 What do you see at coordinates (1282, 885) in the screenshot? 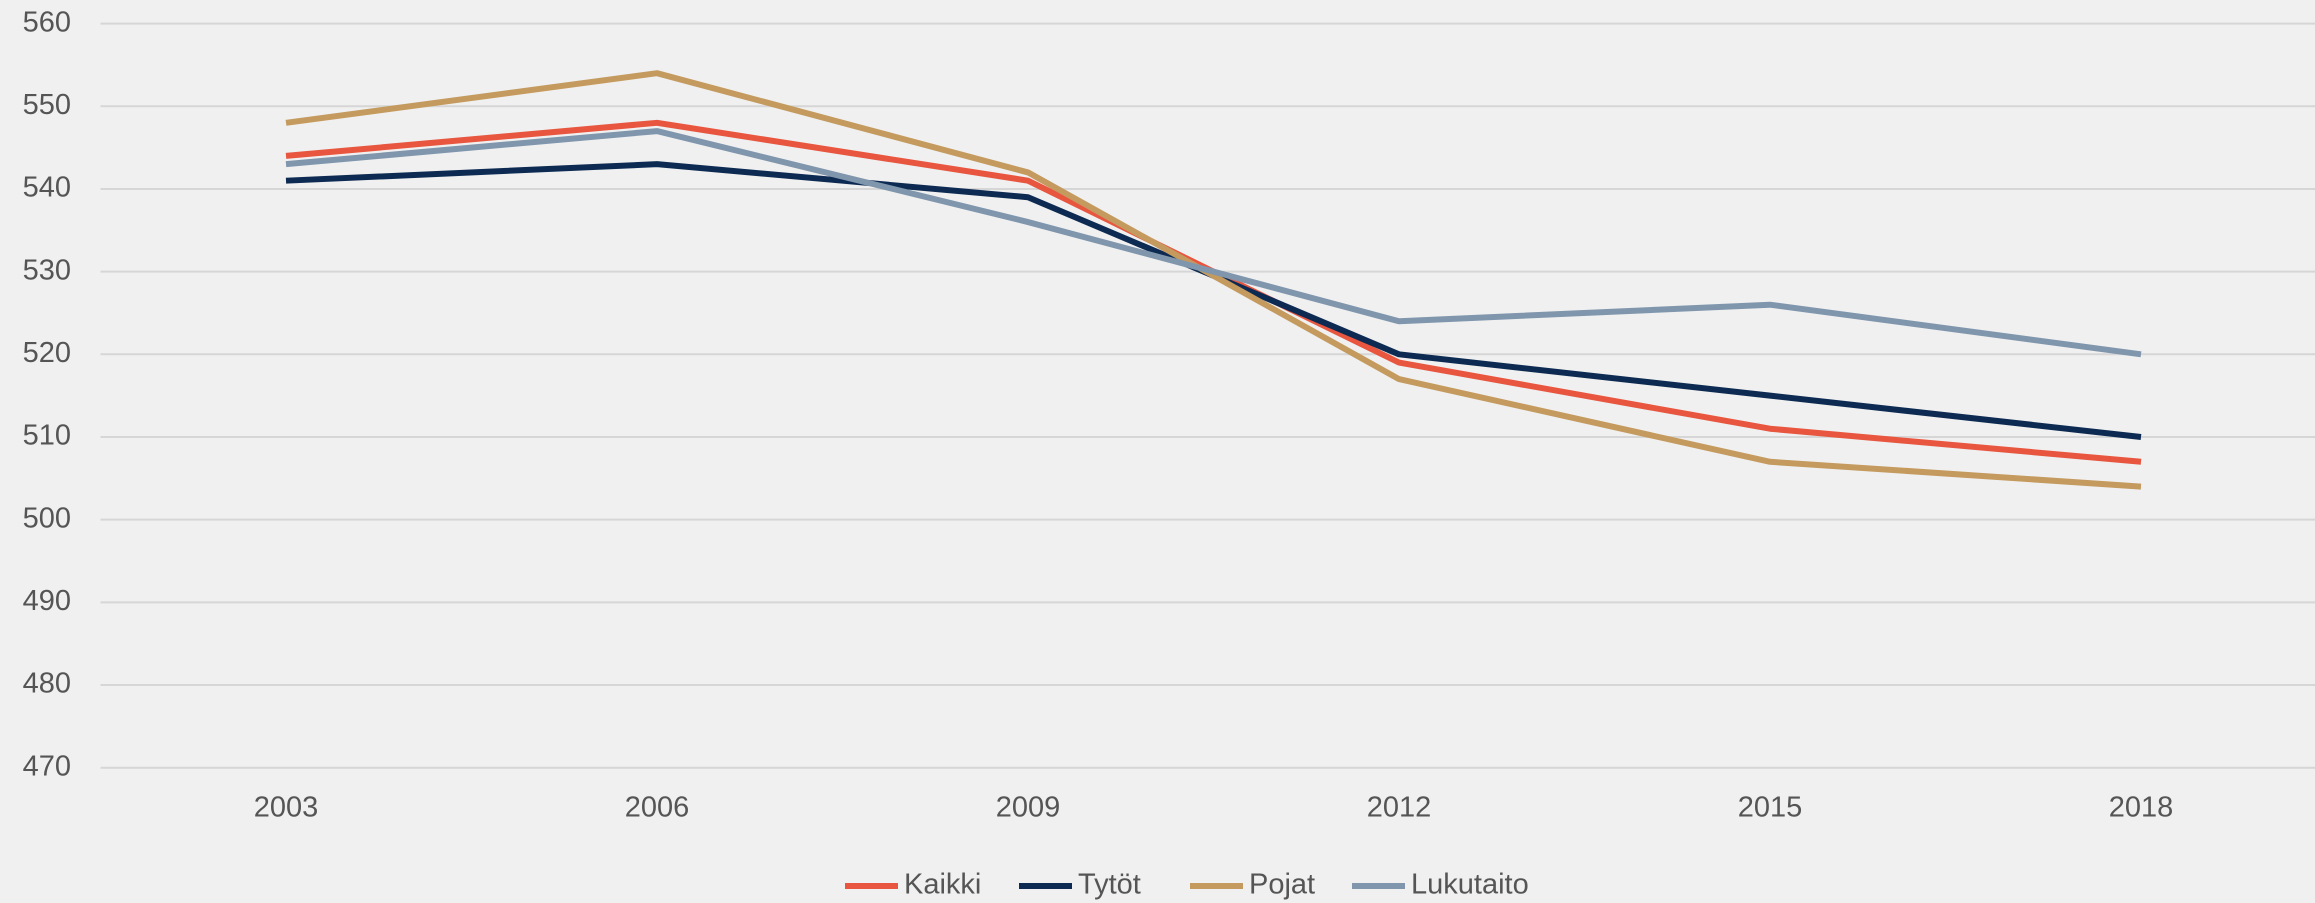
I see `legend-label: Pojat` at bounding box center [1282, 885].